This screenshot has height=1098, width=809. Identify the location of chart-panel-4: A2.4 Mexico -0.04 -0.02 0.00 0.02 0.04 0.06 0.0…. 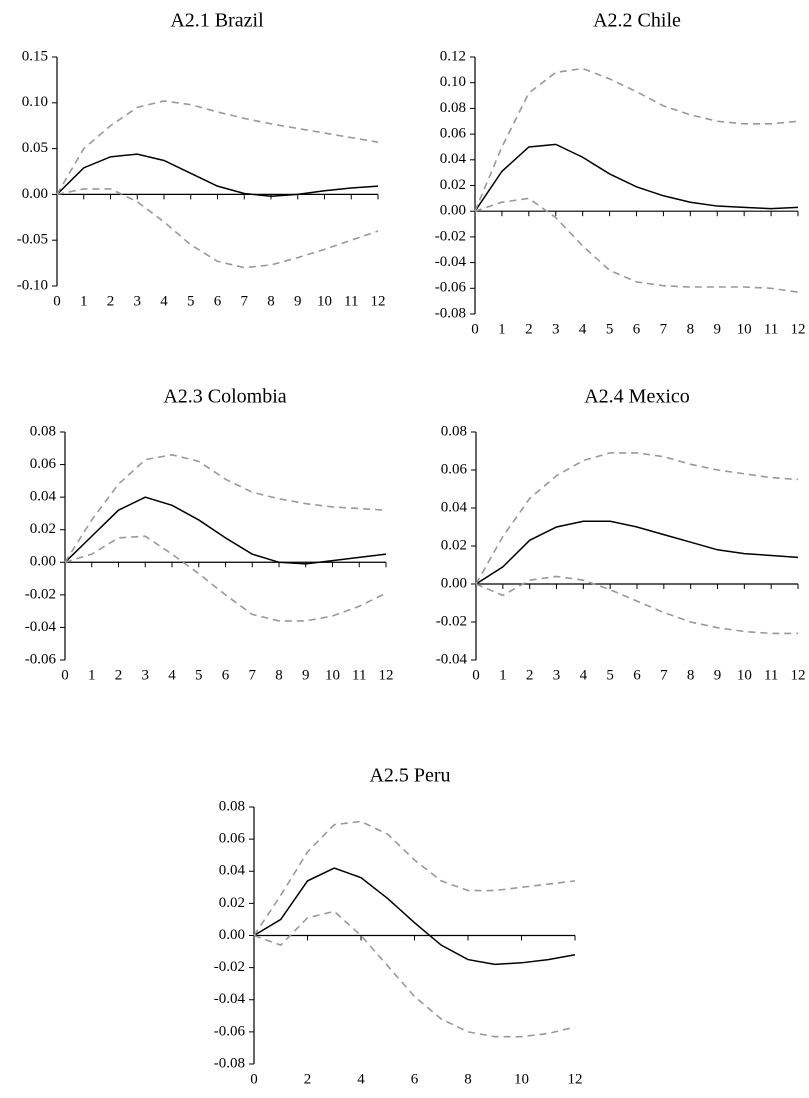
(621, 535).